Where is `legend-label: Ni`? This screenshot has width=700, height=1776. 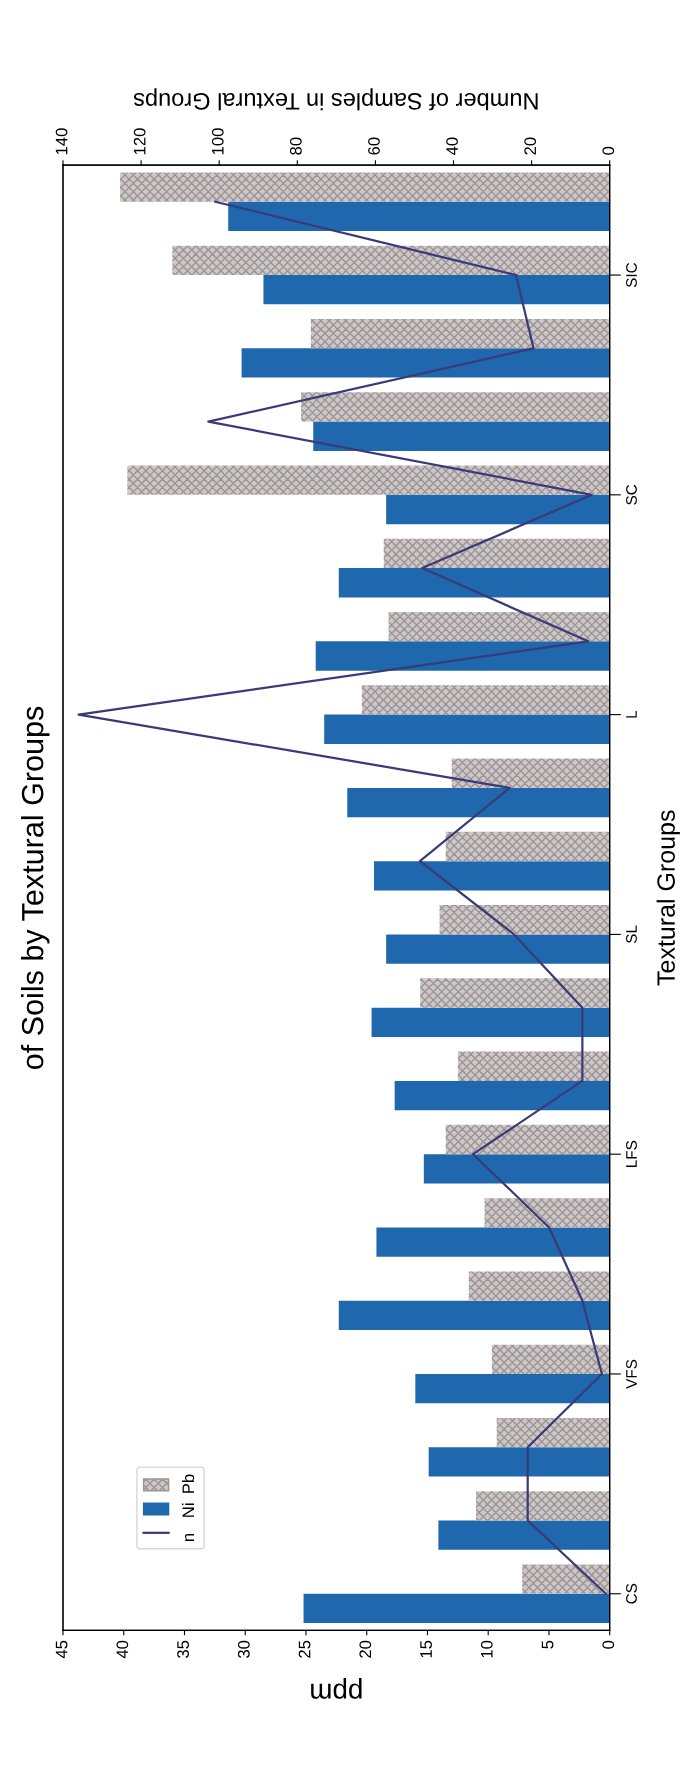
legend-label: Ni is located at coordinates (188, 1510).